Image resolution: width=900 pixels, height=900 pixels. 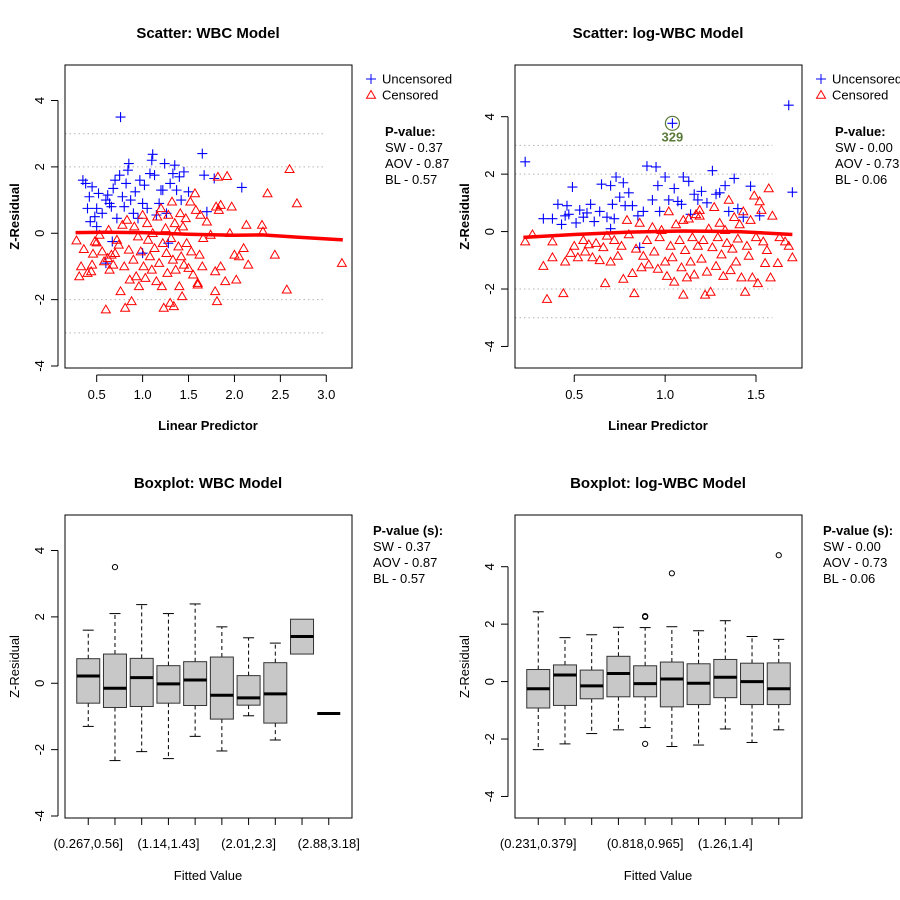 I want to click on y-axis-label: Z-Residual, so click(x=464, y=216).